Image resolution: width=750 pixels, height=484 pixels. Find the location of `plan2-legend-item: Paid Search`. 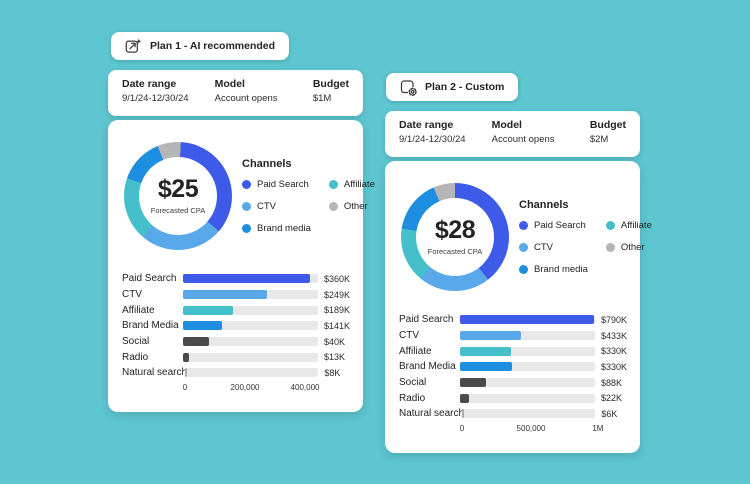

plan2-legend-item: Paid Search is located at coordinates (553, 225).